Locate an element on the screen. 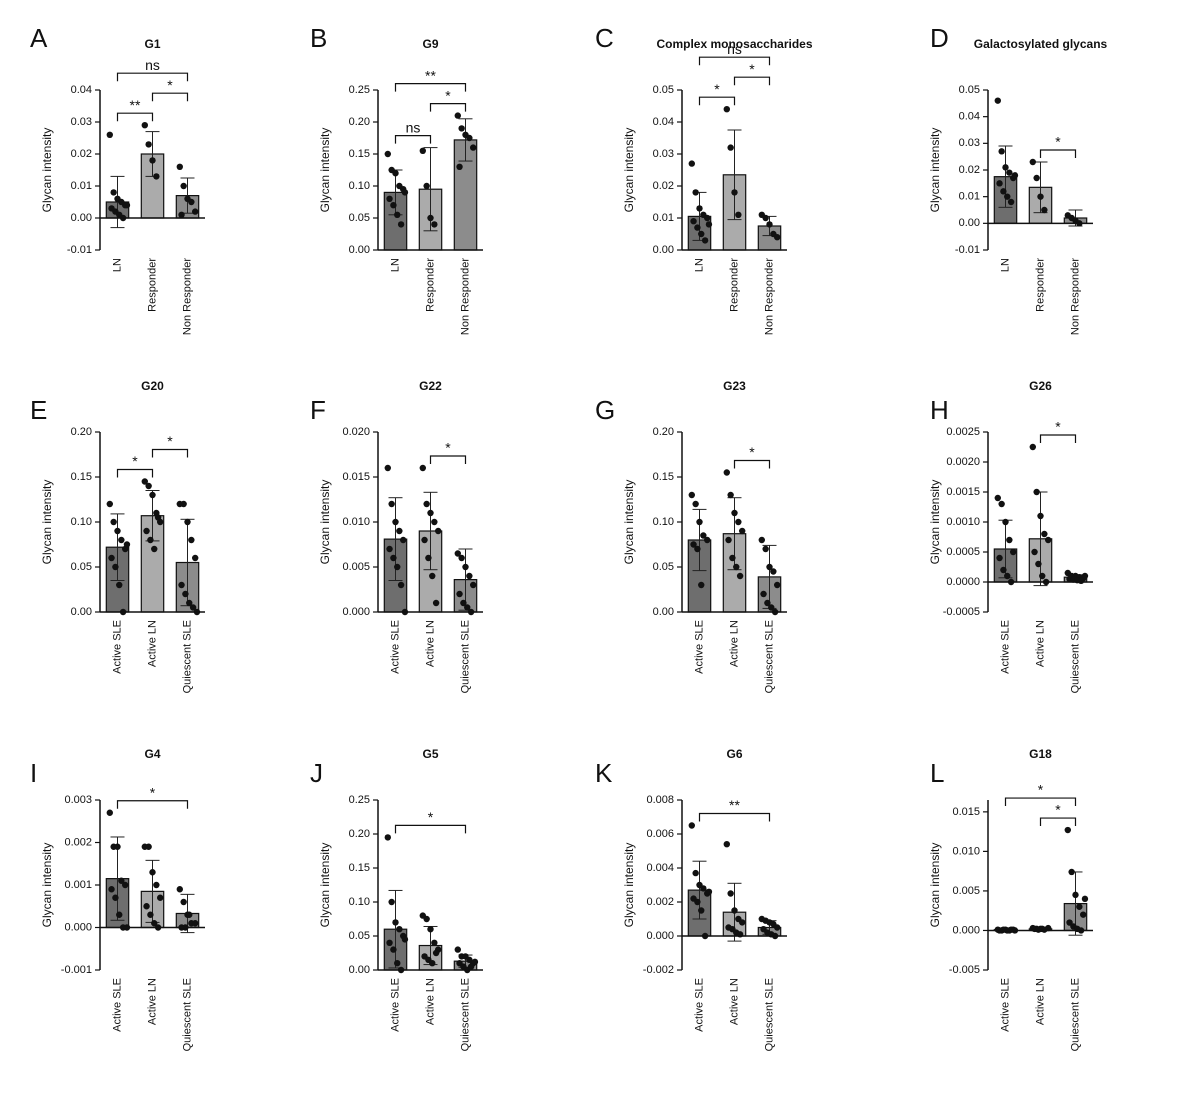 Image resolution: width=1200 pixels, height=1105 pixels. panel-letter: F is located at coordinates (318, 410).